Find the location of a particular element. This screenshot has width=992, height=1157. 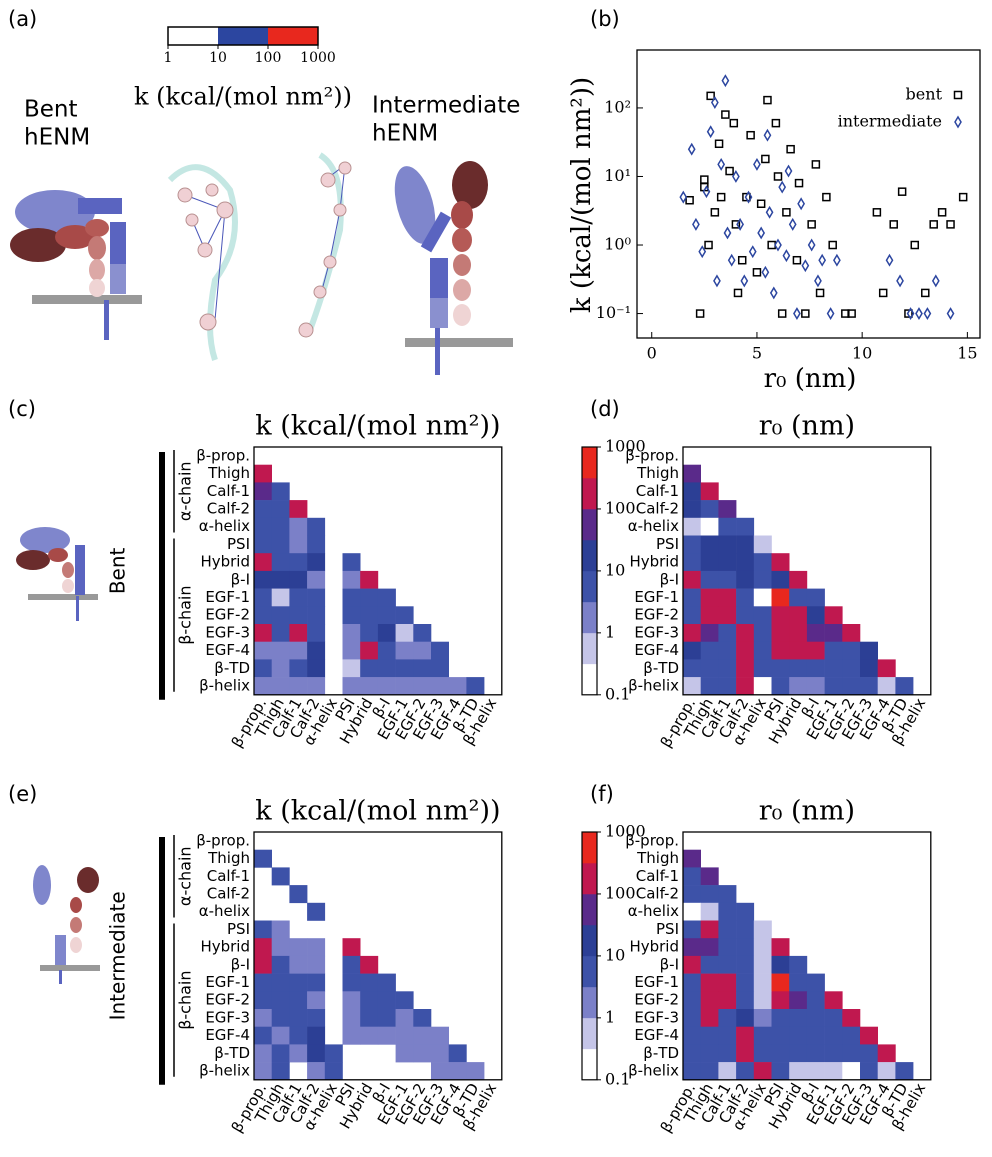

heatmap-frame is located at coordinates (807, 956).